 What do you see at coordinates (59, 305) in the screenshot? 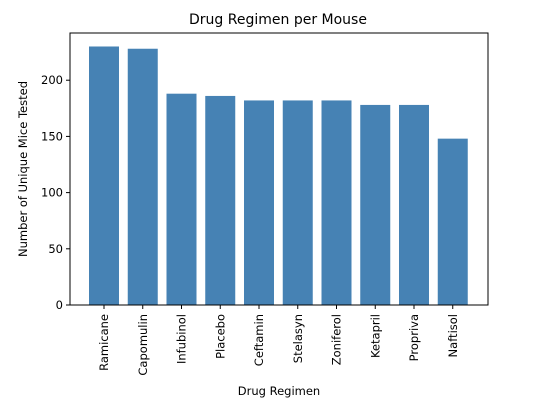
I see `y-tick-label-0: 0` at bounding box center [59, 305].